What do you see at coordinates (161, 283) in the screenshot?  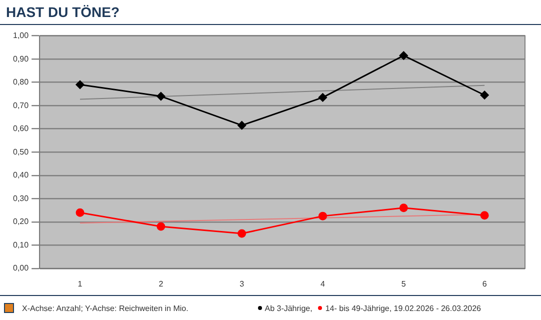 I see `x-tick-label: 2` at bounding box center [161, 283].